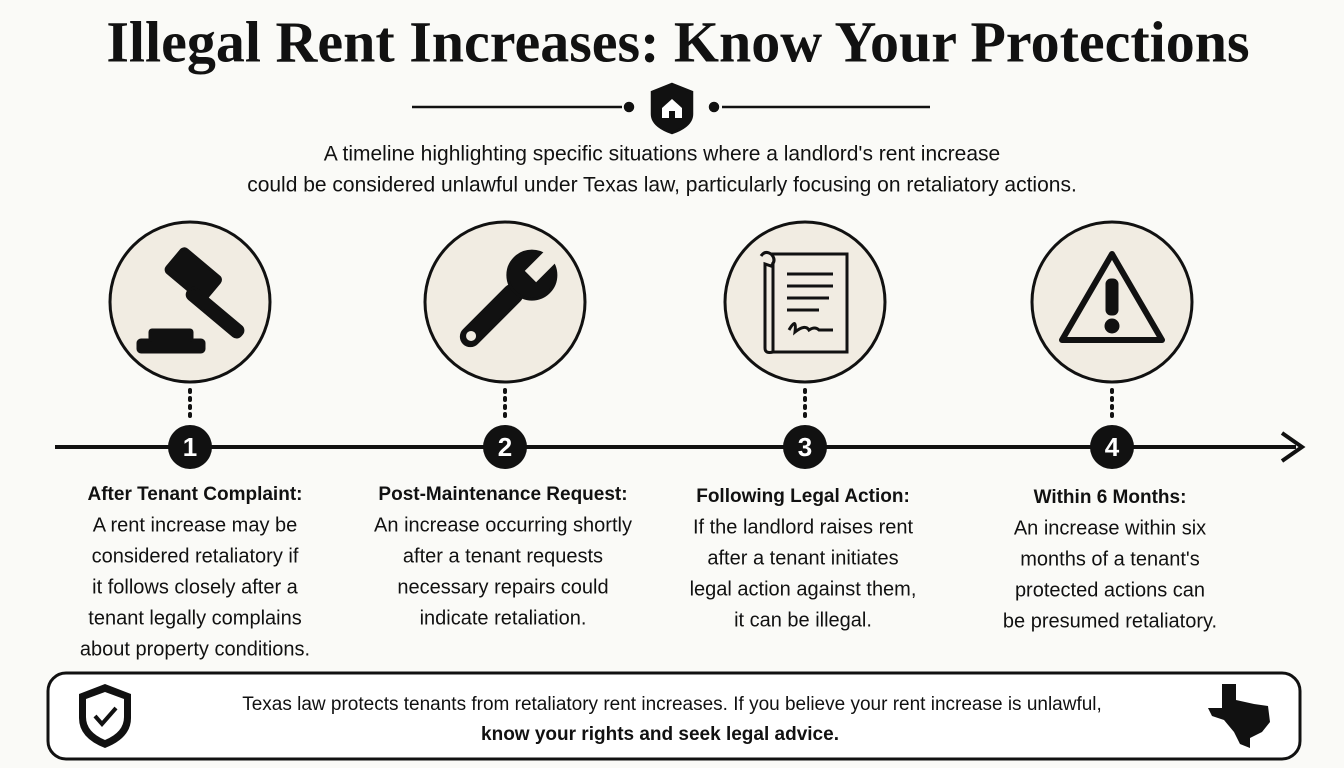 The image size is (1344, 768). I want to click on step-title: Within 6 Months:, so click(1110, 497).